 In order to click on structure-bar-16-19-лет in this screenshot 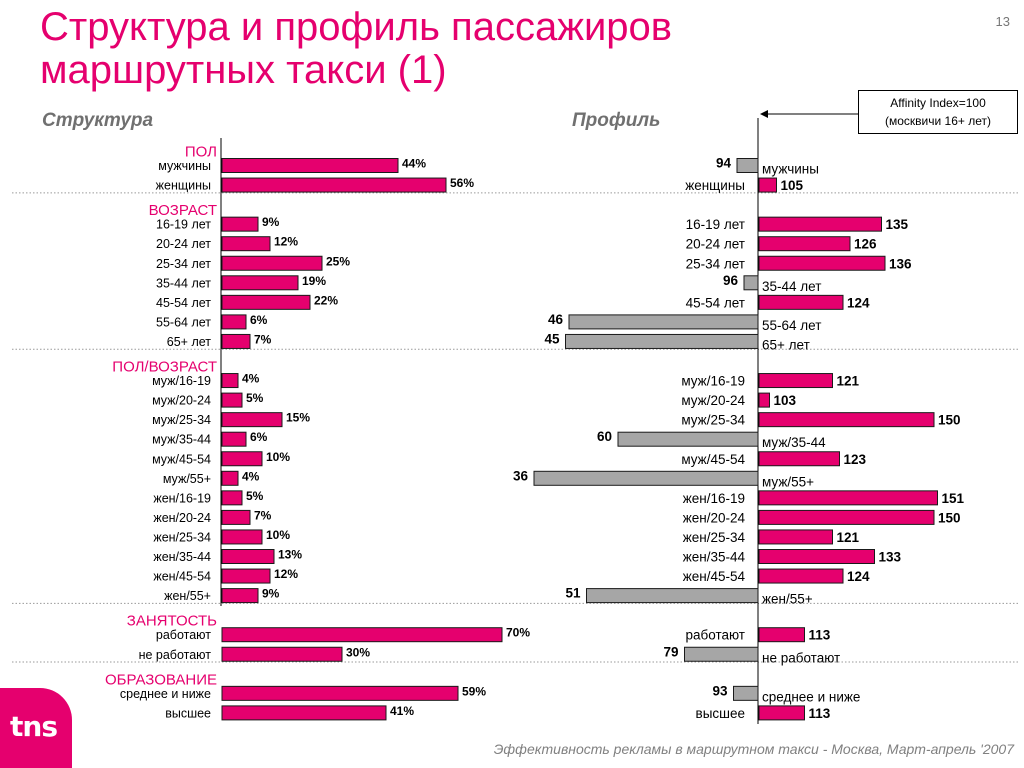, I will do `click(240, 224)`.